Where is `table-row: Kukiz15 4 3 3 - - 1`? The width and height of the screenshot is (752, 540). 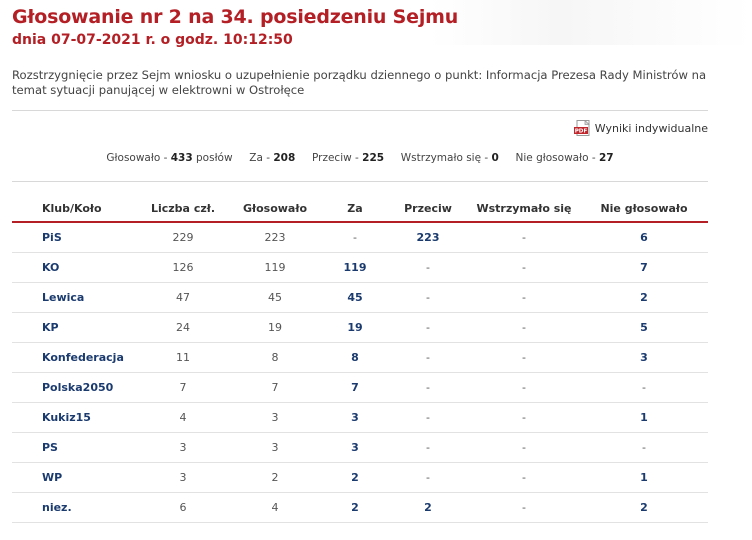 table-row: Kukiz15 4 3 3 - - 1 is located at coordinates (360, 417).